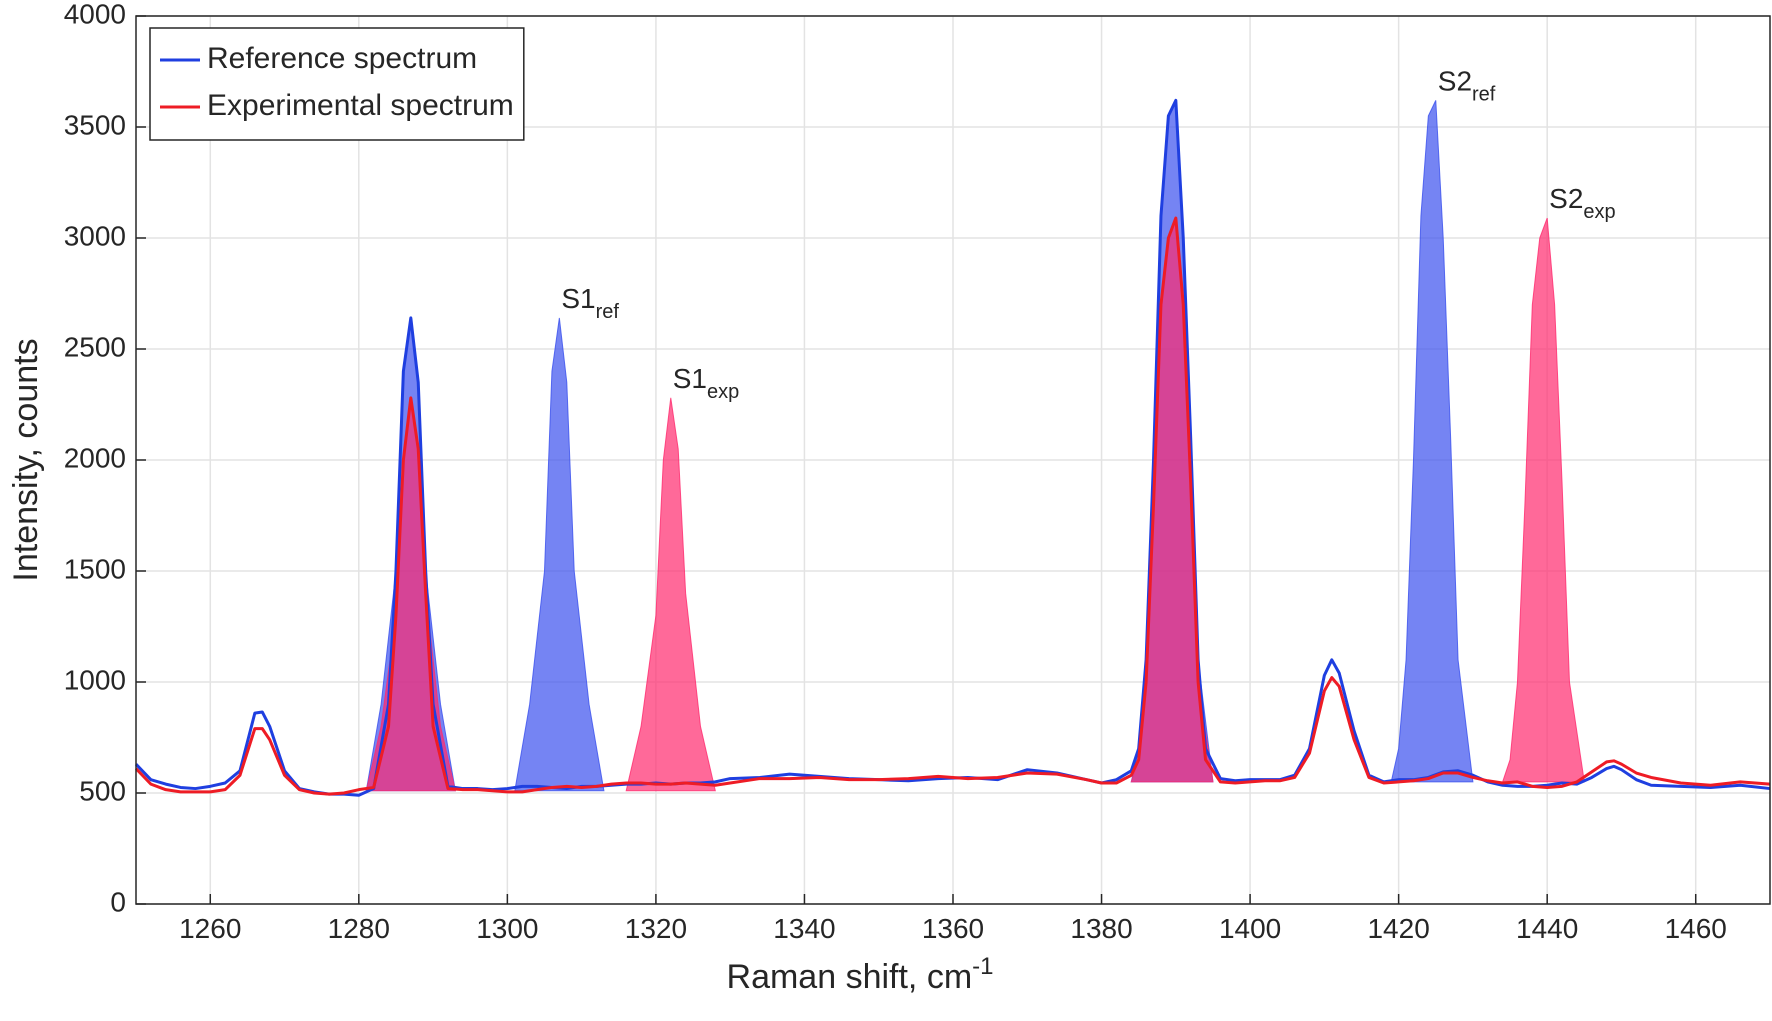  I want to click on x-axis-label-sup: -1, so click(982, 966).